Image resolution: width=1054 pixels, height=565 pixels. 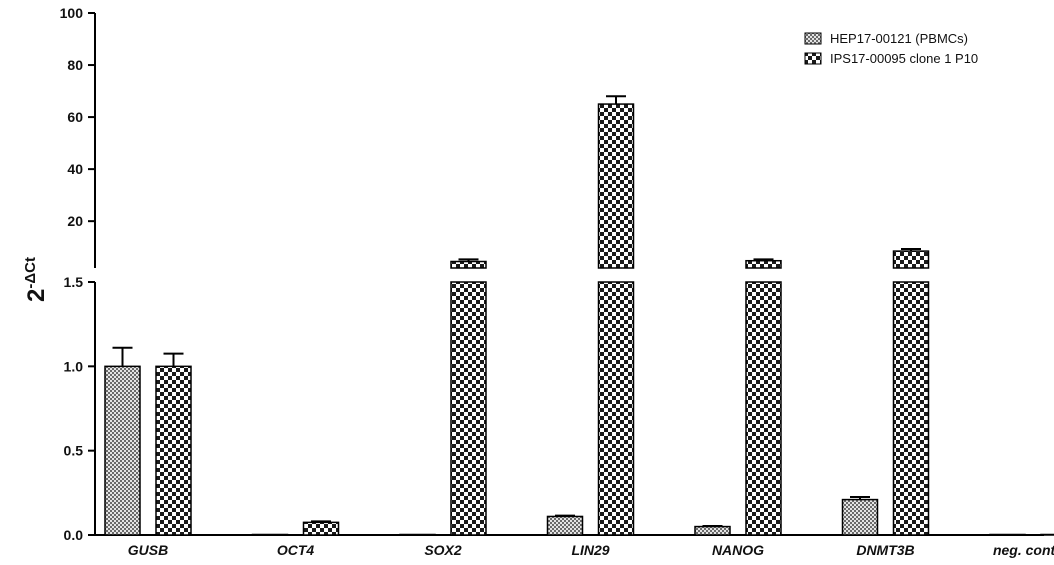 I want to click on x-tick-label-0: GUSB, so click(x=148, y=550).